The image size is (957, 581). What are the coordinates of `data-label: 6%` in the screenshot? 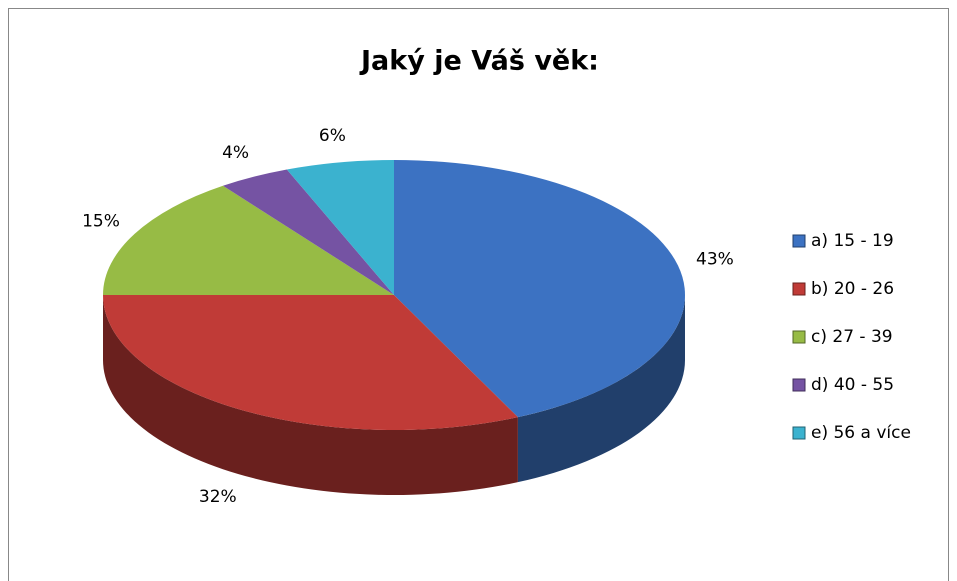 It's located at (332, 136).